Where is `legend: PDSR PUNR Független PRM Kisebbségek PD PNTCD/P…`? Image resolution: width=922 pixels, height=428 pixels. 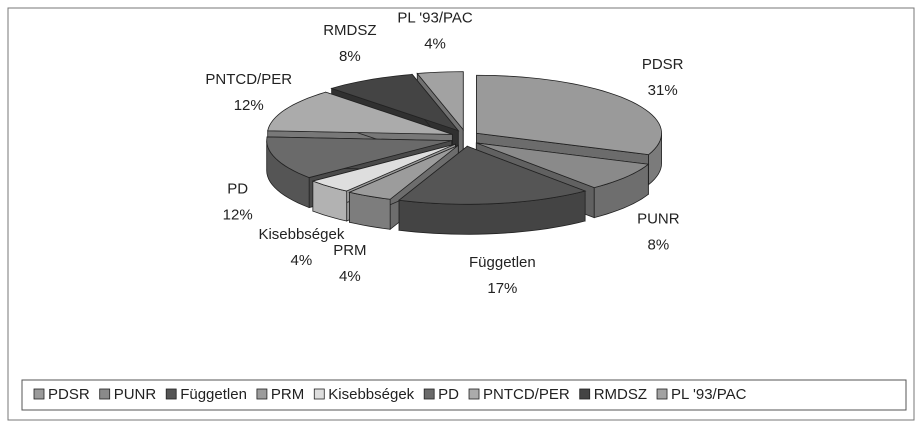 legend: PDSR PUNR Független PRM Kisebbségek PD PNTCD/P… is located at coordinates (390, 394).